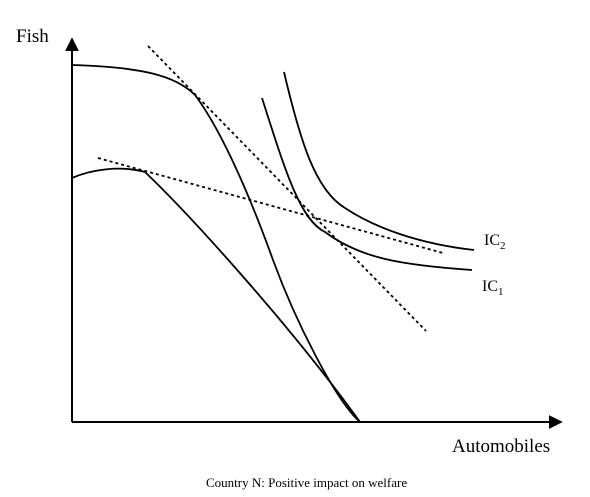 Image resolution: width=590 pixels, height=497 pixels. Describe the element at coordinates (493, 288) in the screenshot. I see `ic1-label: IC1` at that location.